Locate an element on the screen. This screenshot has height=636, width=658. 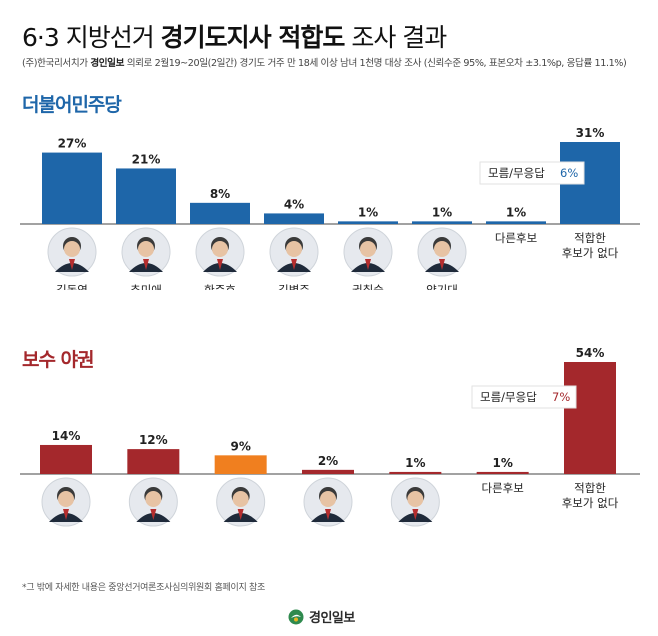
value-label-0: 27% is located at coordinates (72, 144).